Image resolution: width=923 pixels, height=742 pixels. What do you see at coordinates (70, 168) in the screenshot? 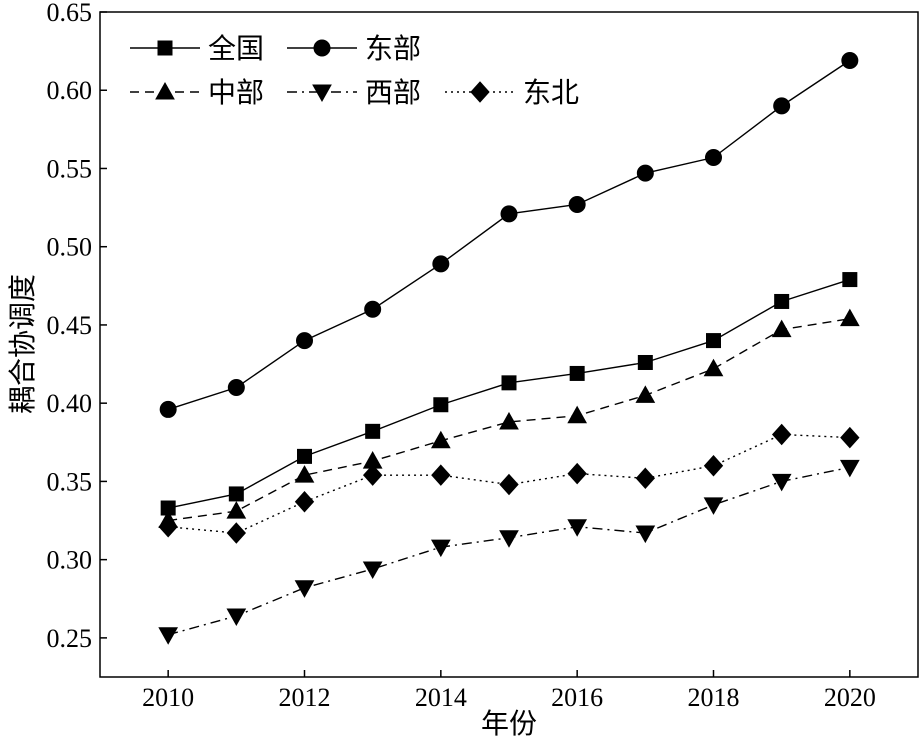
I see `y-tick-label: 0.55` at bounding box center [70, 168].